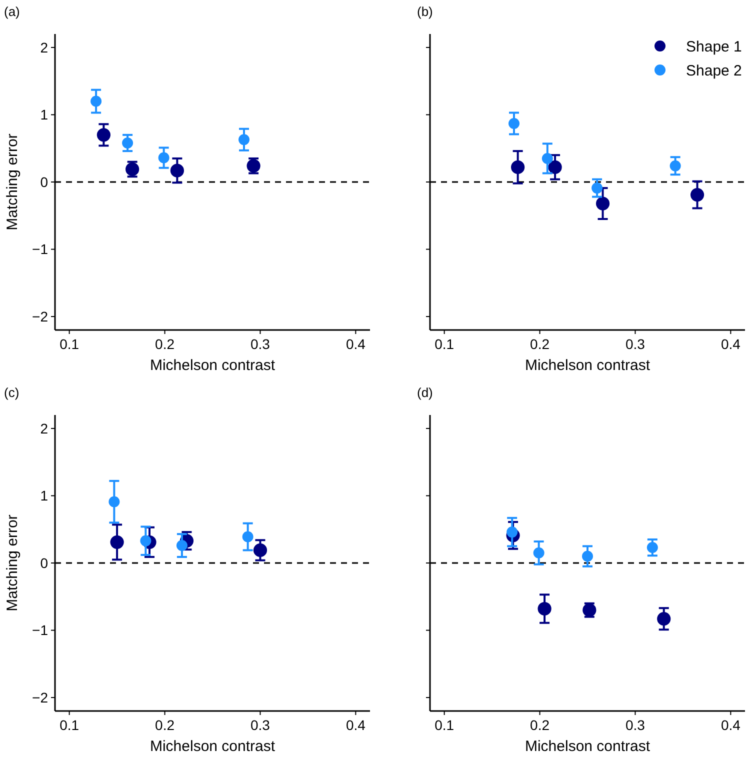  I want to click on chart-title: (b), so click(425, 11).